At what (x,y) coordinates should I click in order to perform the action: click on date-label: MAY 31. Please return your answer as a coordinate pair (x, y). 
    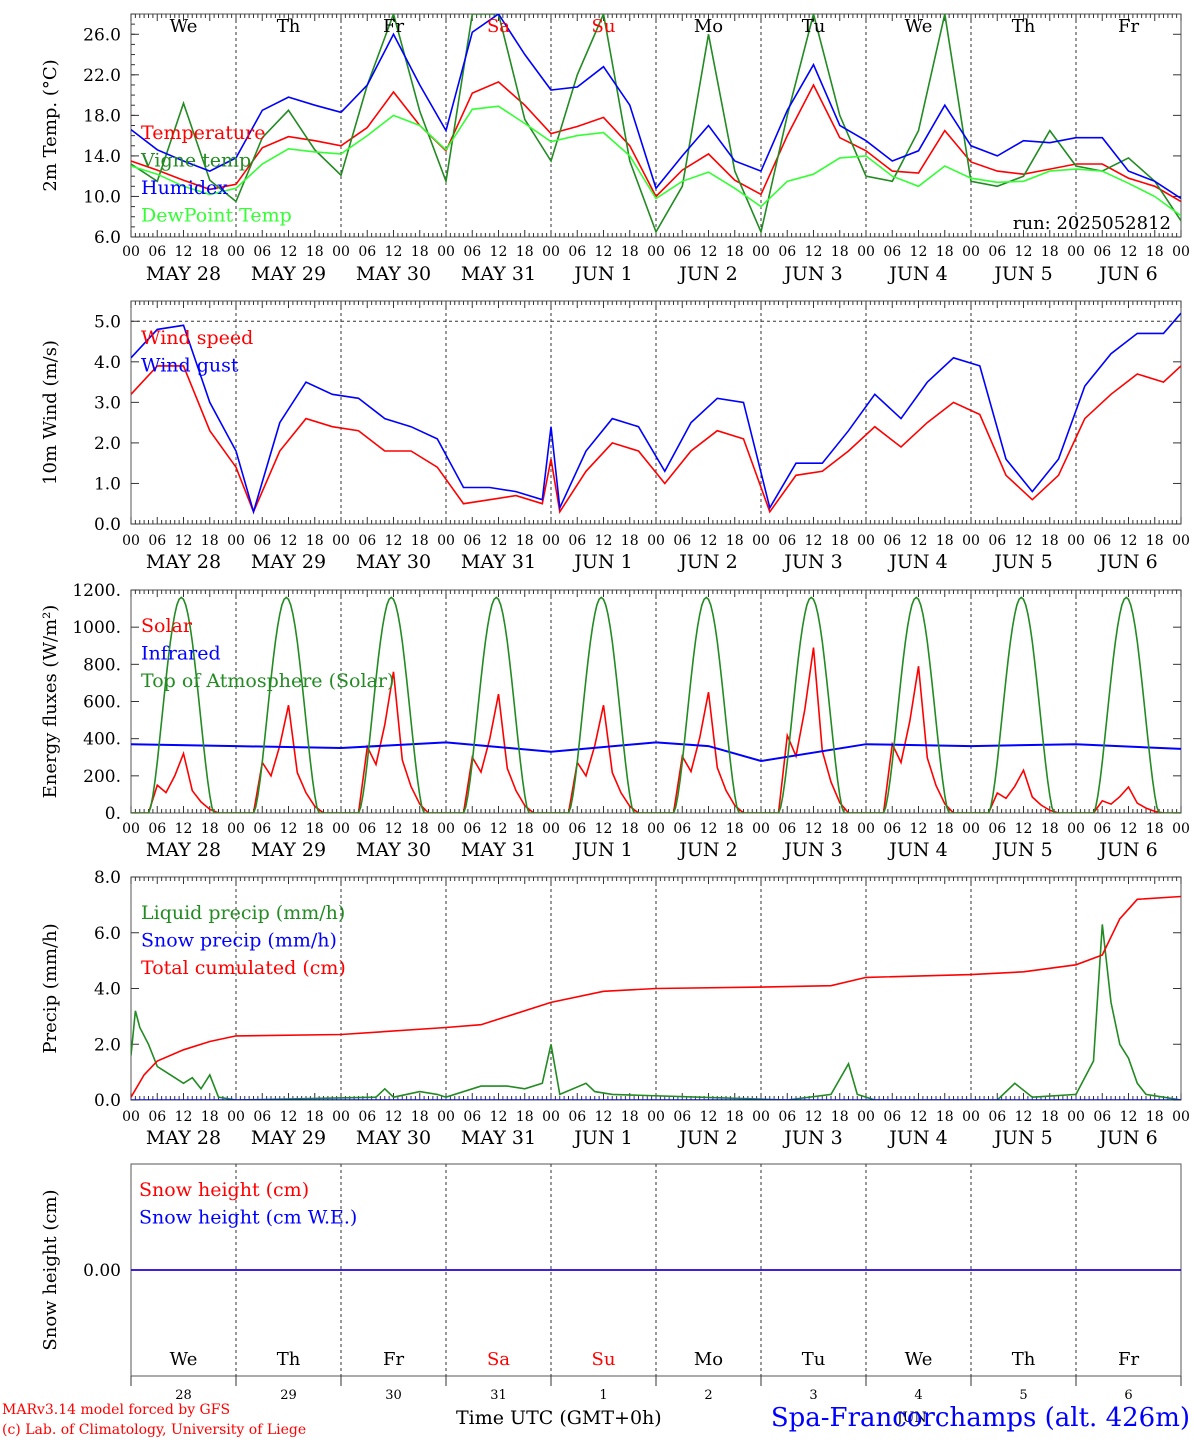
    Looking at the image, I should click on (498, 1138).